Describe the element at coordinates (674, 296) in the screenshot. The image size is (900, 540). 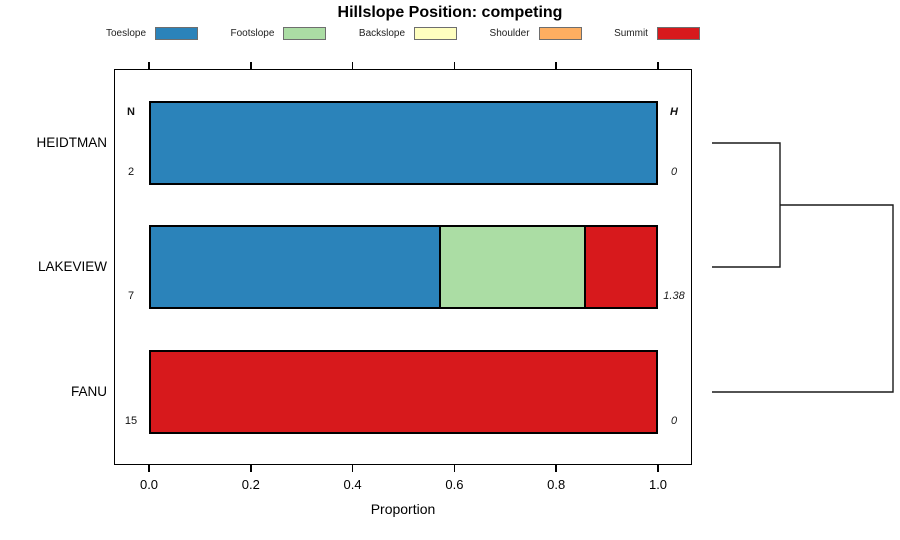
I see `shannon-h-value-lakeview: 1.38` at that location.